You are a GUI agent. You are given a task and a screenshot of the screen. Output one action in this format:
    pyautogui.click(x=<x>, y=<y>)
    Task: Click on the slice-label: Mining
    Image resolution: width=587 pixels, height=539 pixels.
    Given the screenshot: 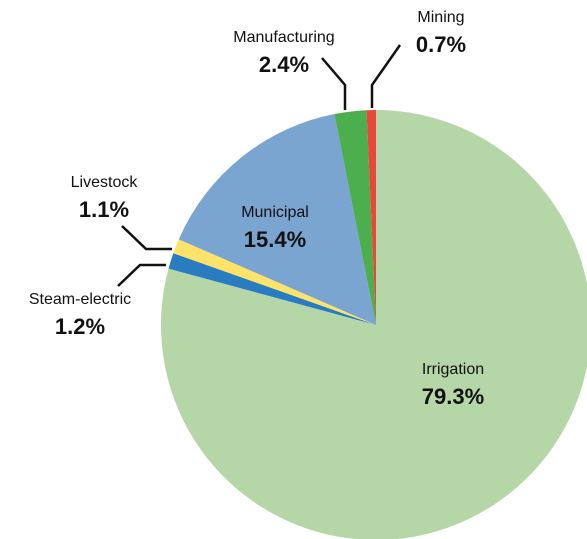 What is the action you would take?
    pyautogui.click(x=440, y=17)
    